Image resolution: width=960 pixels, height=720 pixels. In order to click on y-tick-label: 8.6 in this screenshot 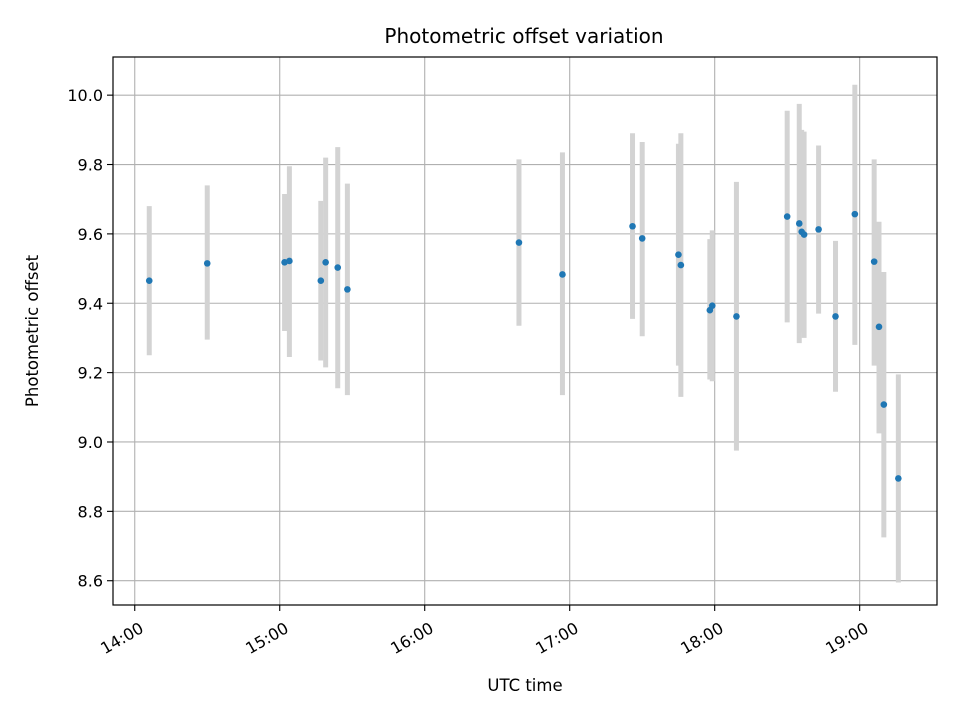, I will do `click(90, 581)`.